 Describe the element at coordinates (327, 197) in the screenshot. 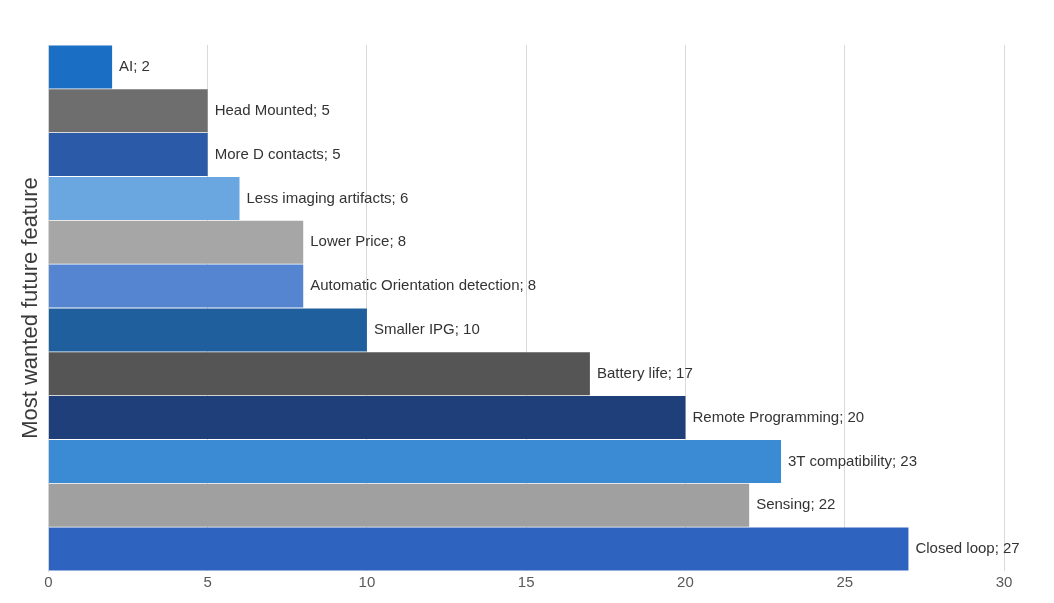

I see `data-label: Less imaging artifacts; 6` at that location.